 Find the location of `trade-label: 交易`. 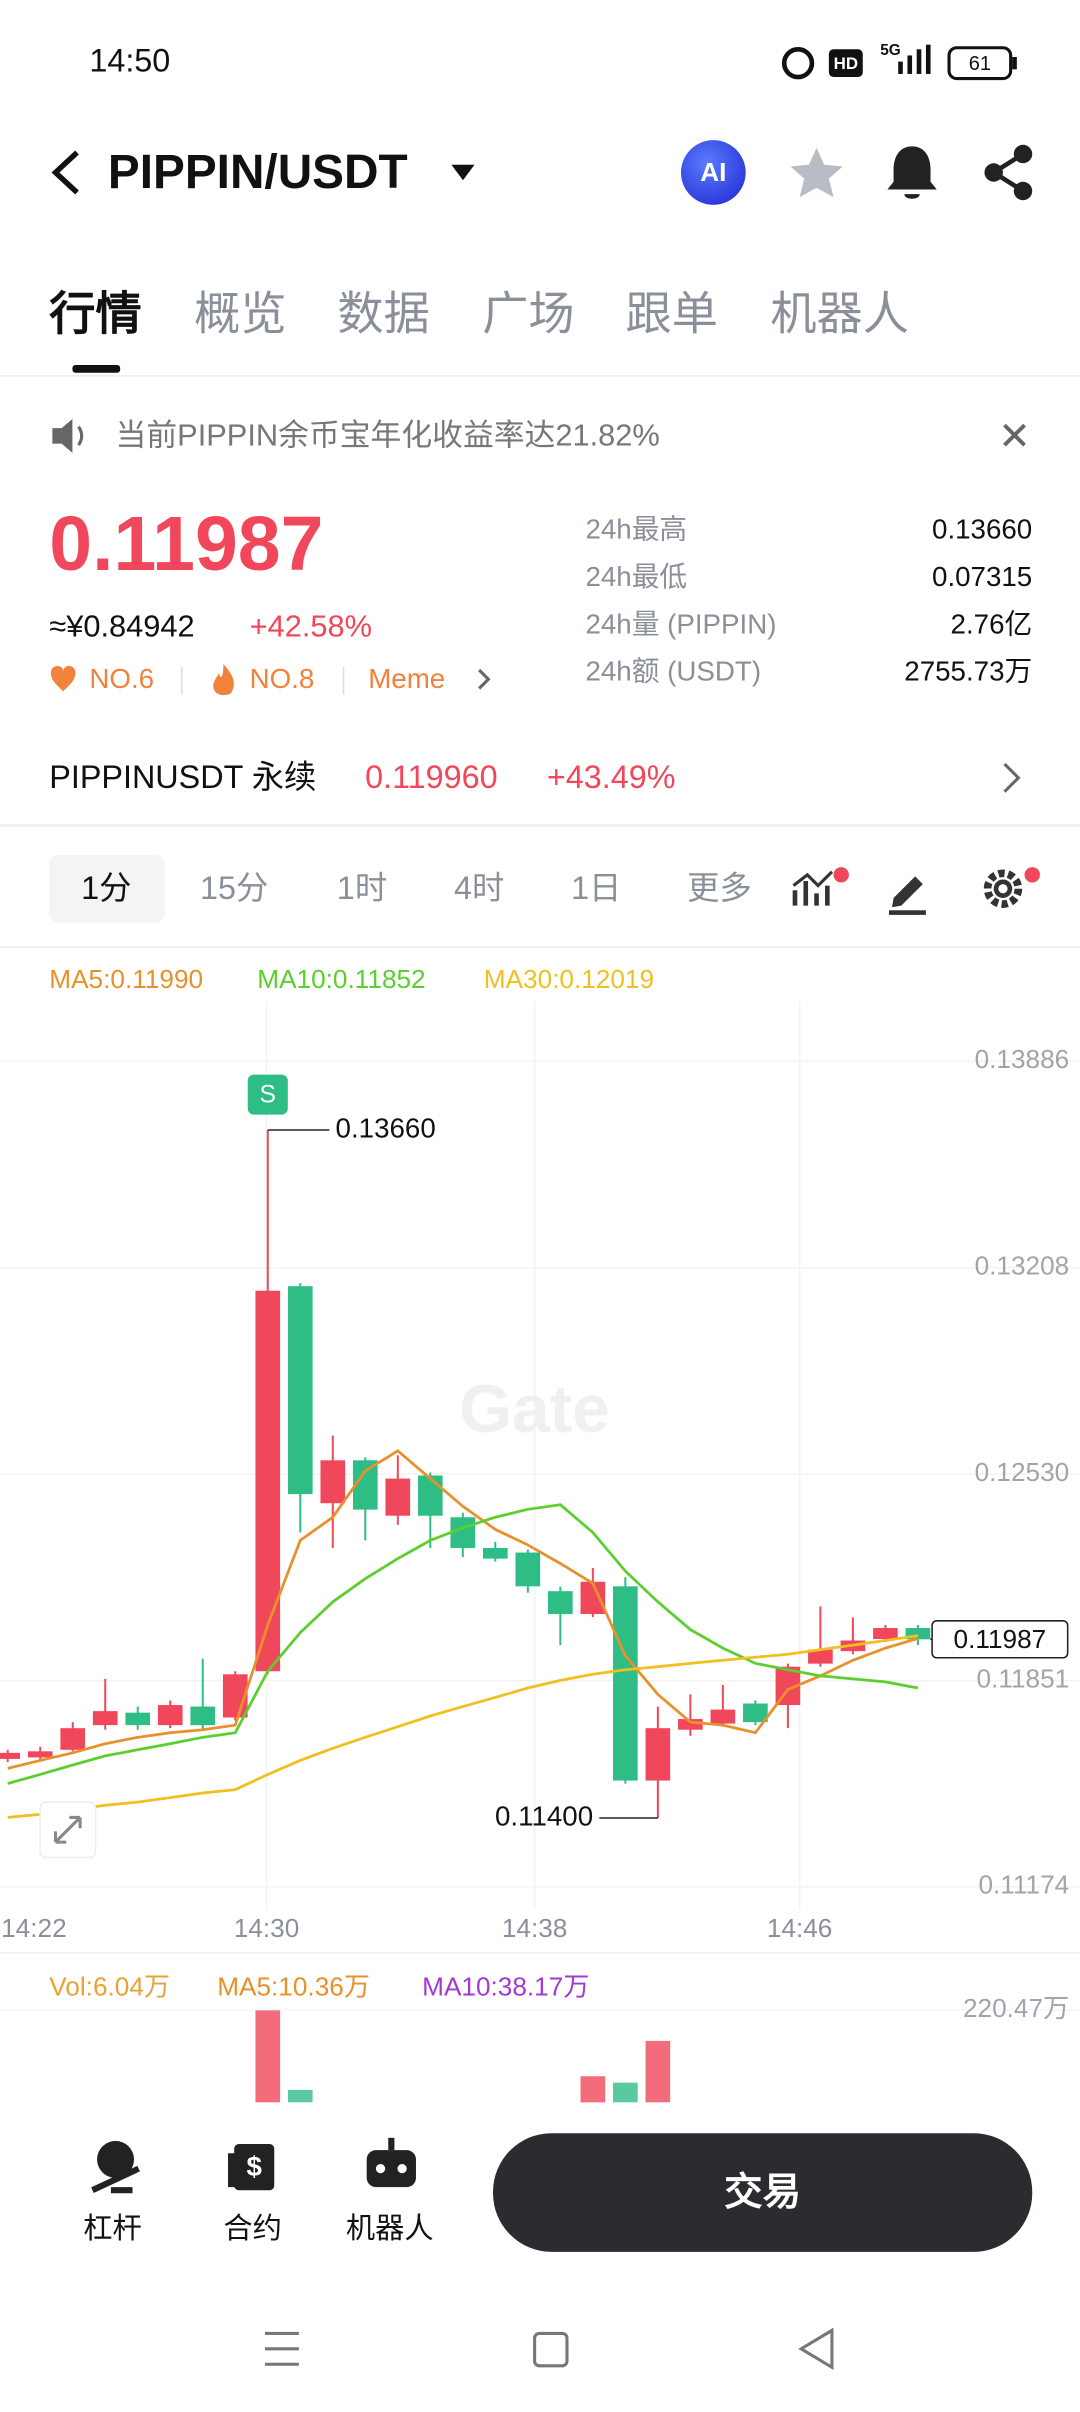

trade-label: 交易 is located at coordinates (762, 2192).